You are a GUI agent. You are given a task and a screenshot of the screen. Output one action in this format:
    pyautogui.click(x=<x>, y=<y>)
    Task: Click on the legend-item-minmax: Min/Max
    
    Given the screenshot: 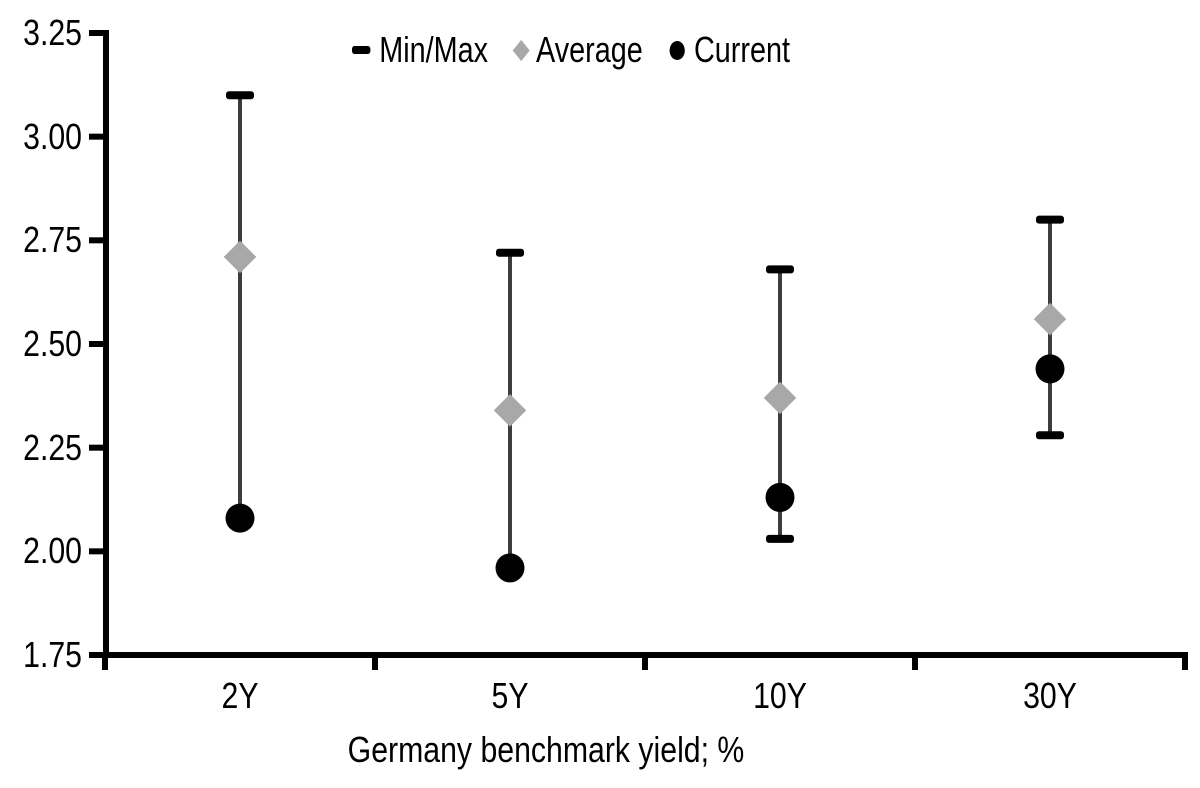 What is the action you would take?
    pyautogui.click(x=420, y=50)
    